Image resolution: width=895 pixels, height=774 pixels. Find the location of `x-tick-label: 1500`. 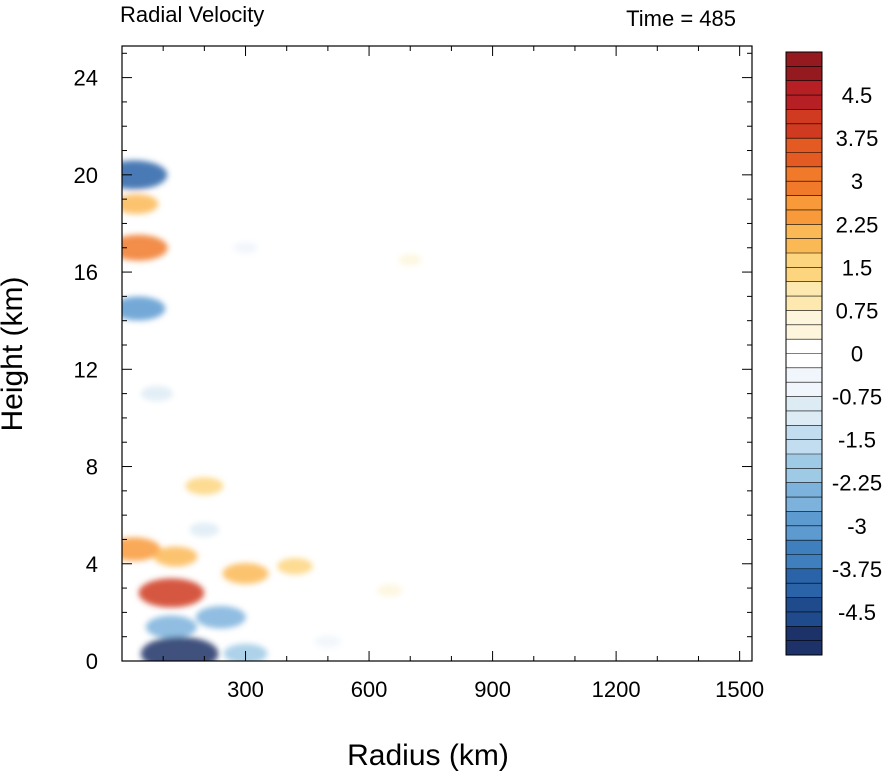

x-tick-label: 1500 is located at coordinates (739, 689).